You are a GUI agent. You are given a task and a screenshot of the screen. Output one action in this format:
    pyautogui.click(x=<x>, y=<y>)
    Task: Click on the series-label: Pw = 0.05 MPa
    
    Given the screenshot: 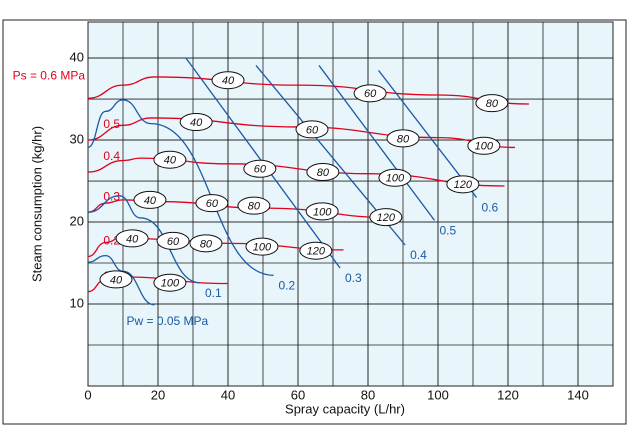 What is the action you would take?
    pyautogui.click(x=168, y=321)
    